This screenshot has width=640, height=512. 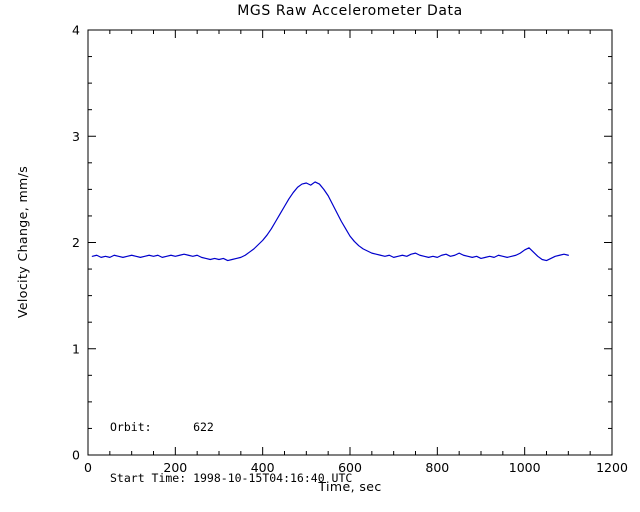 What do you see at coordinates (525, 467) in the screenshot?
I see `x-tick-label: 1000` at bounding box center [525, 467].